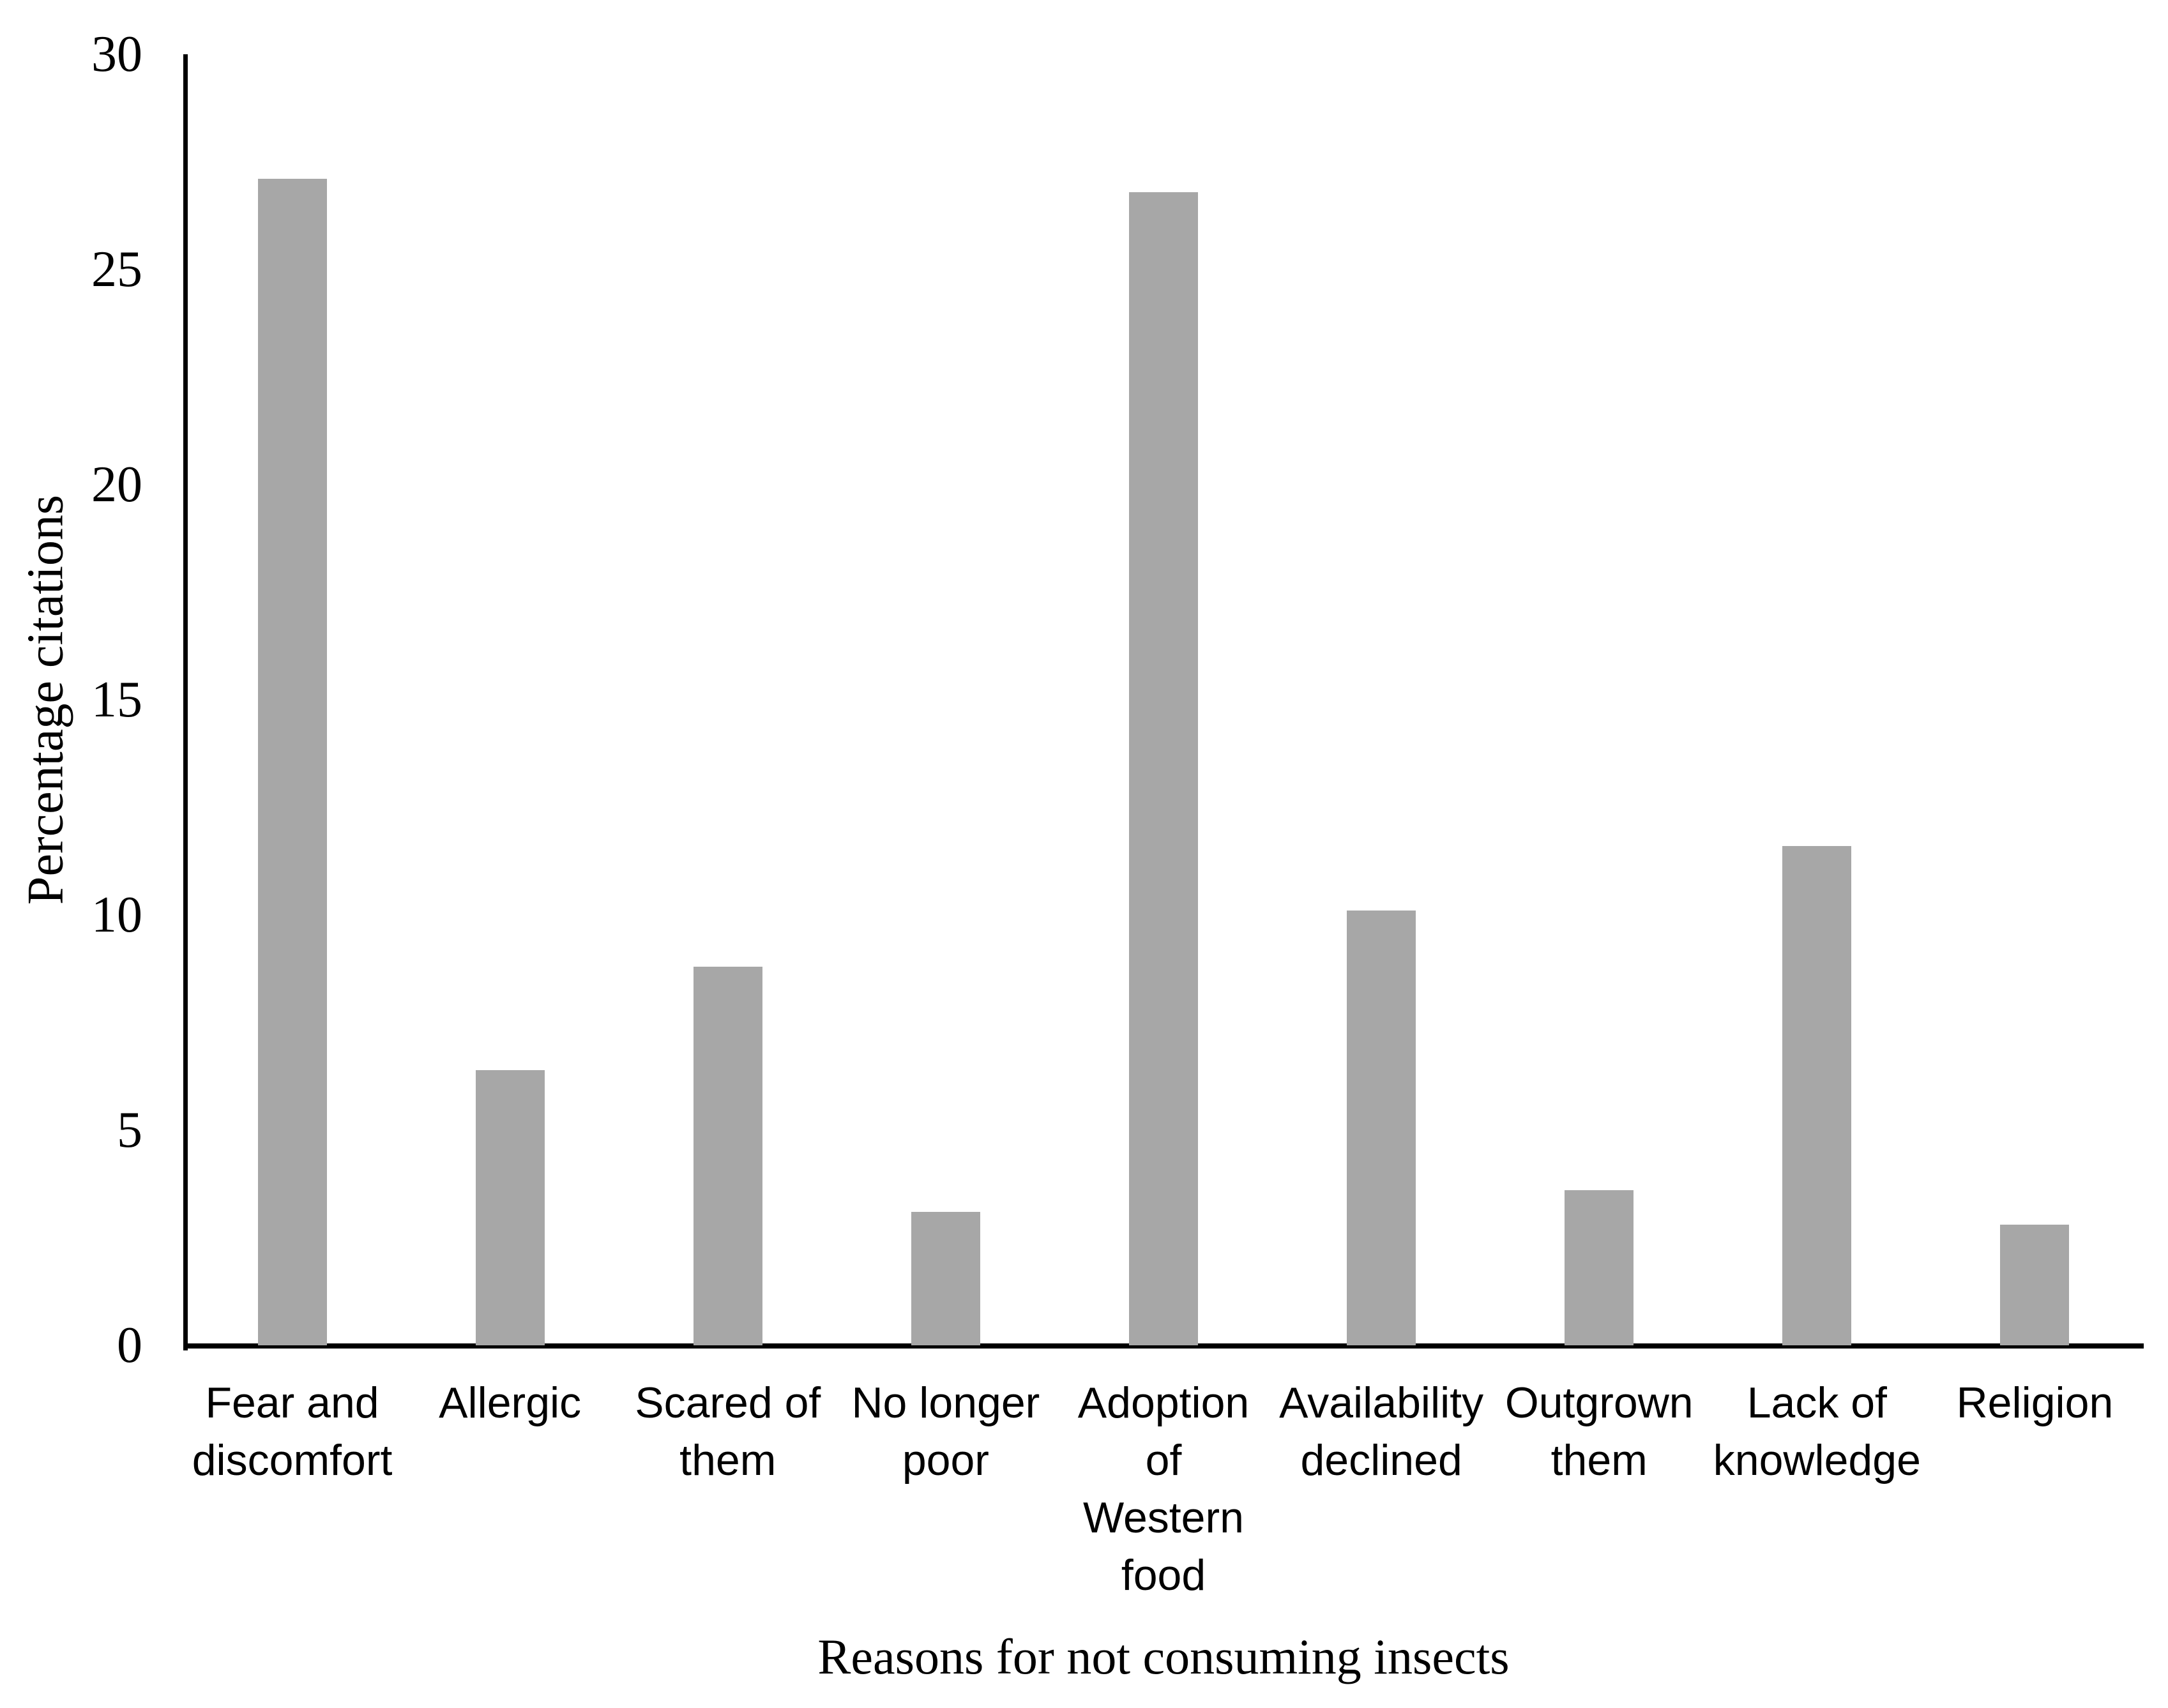 The image size is (2168, 1708). I want to click on category-label-line: declined, so click(1381, 1460).